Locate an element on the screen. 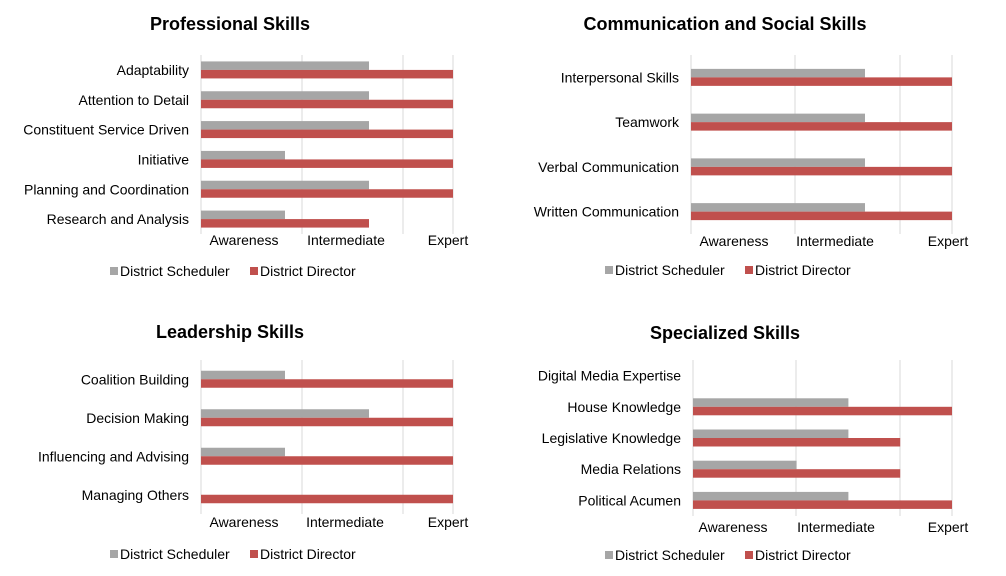 This screenshot has width=1006, height=576. category-label: Decision Making is located at coordinates (137, 418).